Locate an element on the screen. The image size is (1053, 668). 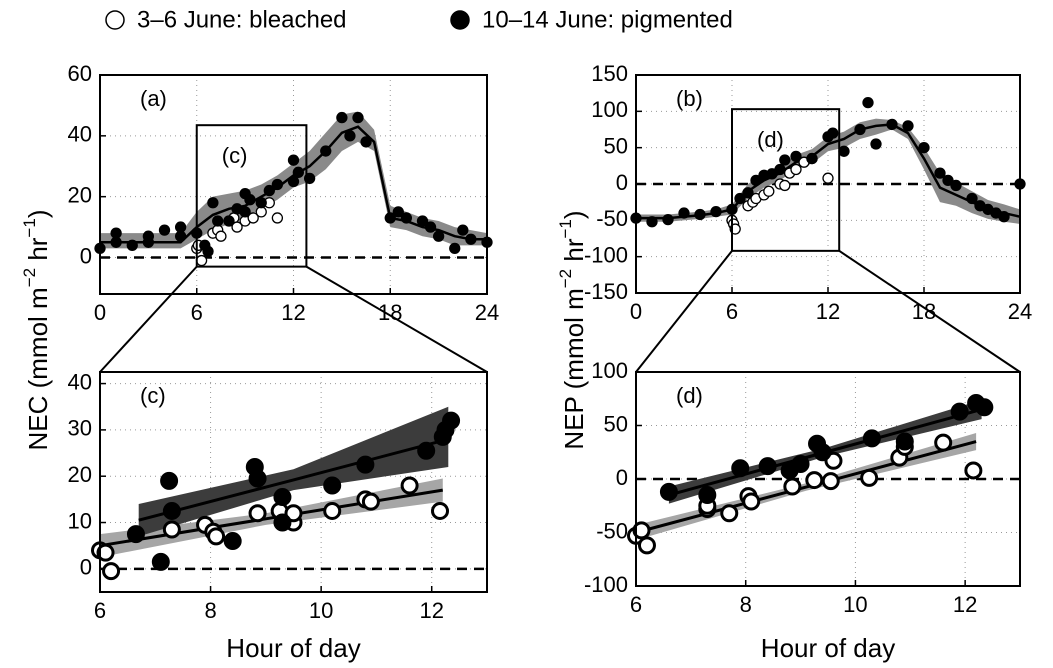
zoom-box-label: (c) is located at coordinates (235, 155).